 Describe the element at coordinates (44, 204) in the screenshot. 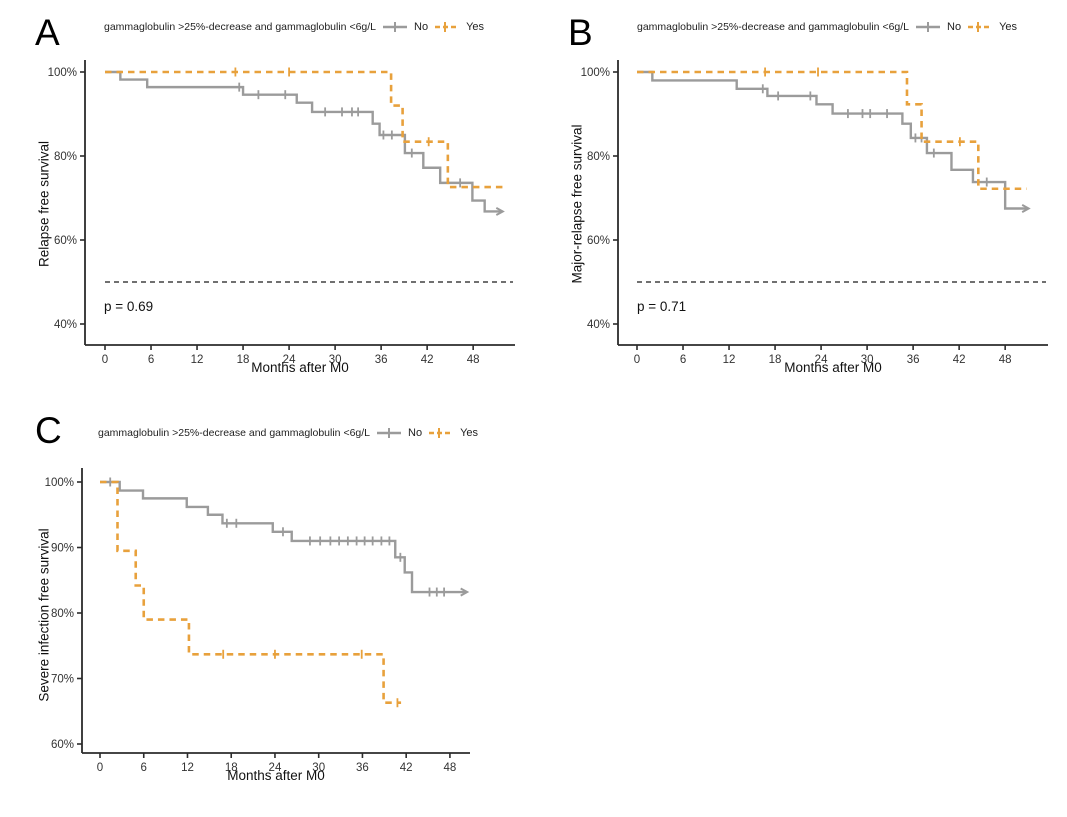

I see `y-axis-label-a: Relapse free survival` at that location.